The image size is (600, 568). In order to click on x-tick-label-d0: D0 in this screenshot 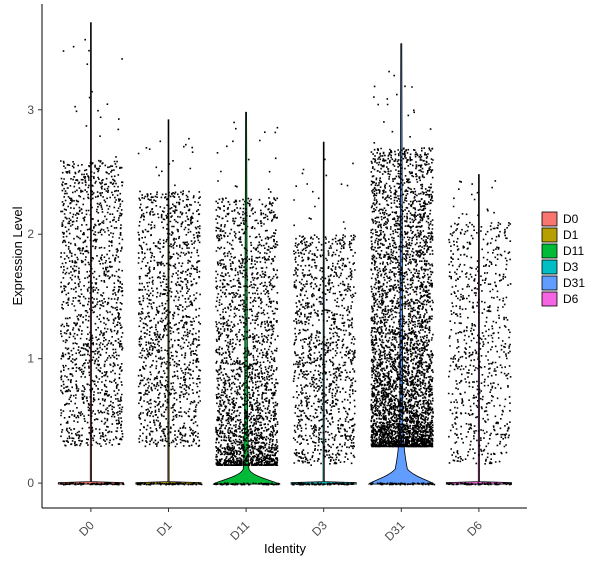, I will do `click(86, 528)`.